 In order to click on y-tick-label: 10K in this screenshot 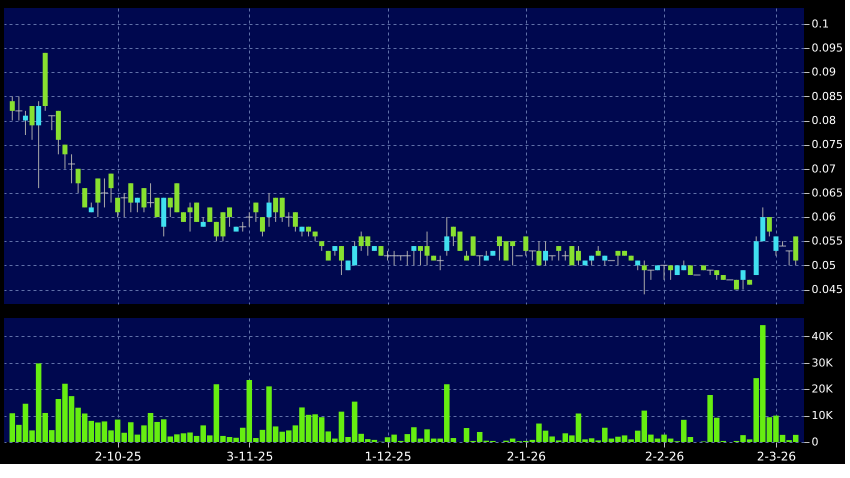, I will do `click(823, 415)`.